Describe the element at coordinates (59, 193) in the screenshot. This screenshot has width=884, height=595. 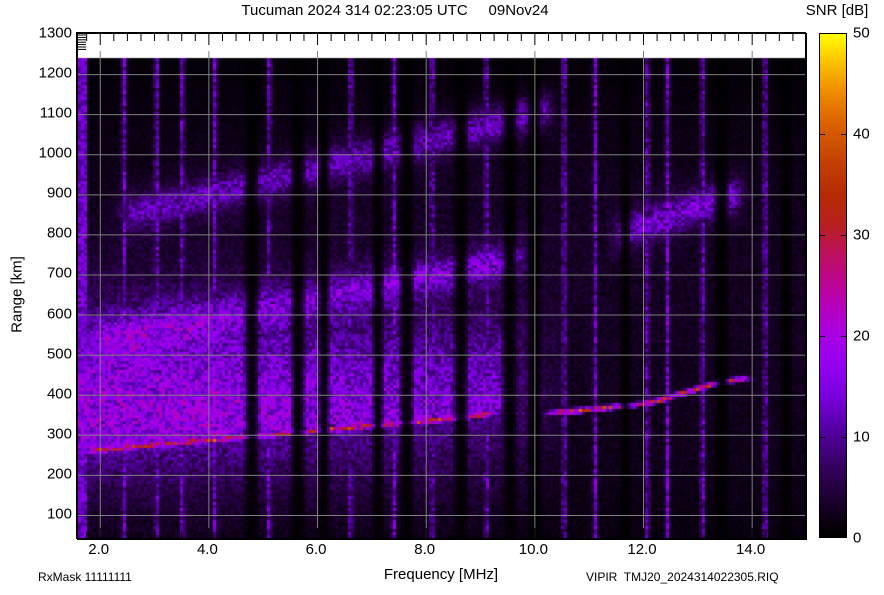
I see `y-tick-label: 900` at that location.